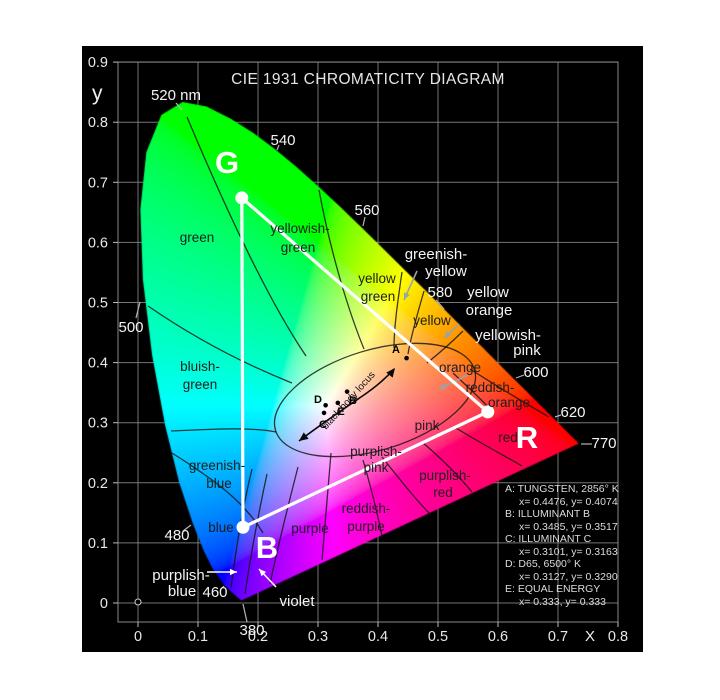 The height and width of the screenshot is (700, 720). Describe the element at coordinates (568, 576) in the screenshot. I see `legend-coords-D: x= 0.3127, y= 0.3290` at that location.